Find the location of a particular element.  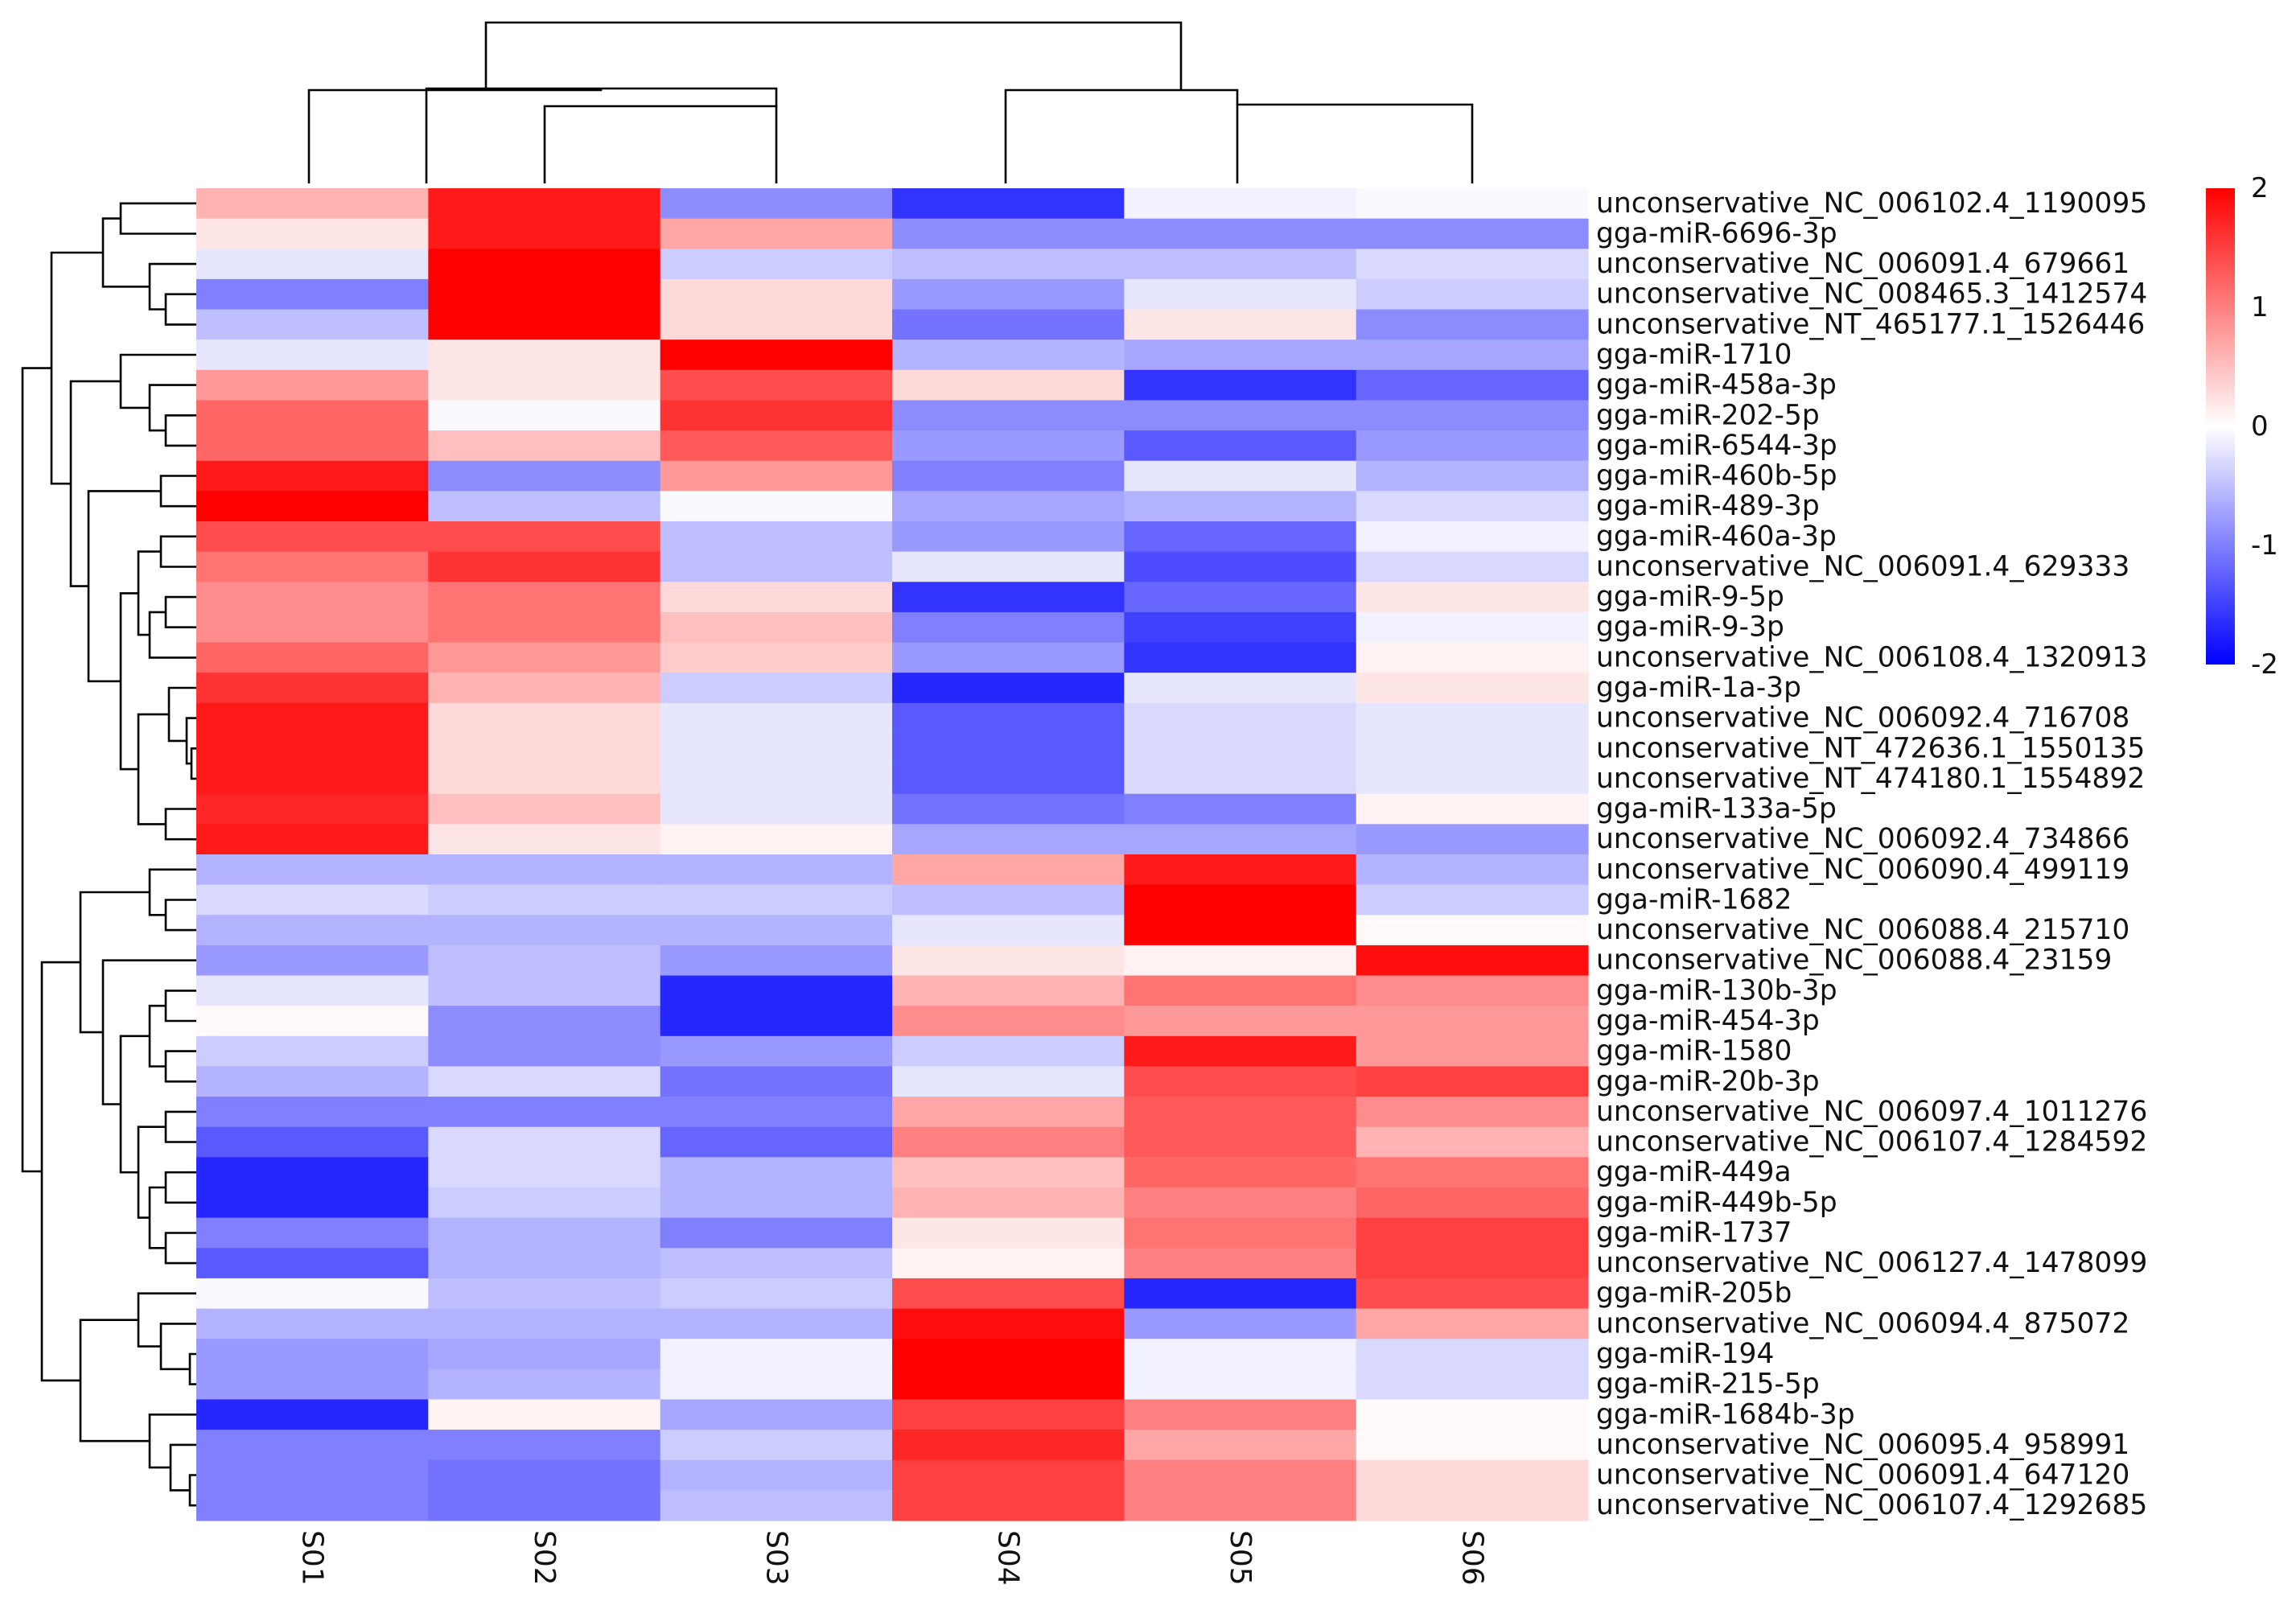

row-label: unconservative_NC_006107.4_1292685 is located at coordinates (1872, 1505).